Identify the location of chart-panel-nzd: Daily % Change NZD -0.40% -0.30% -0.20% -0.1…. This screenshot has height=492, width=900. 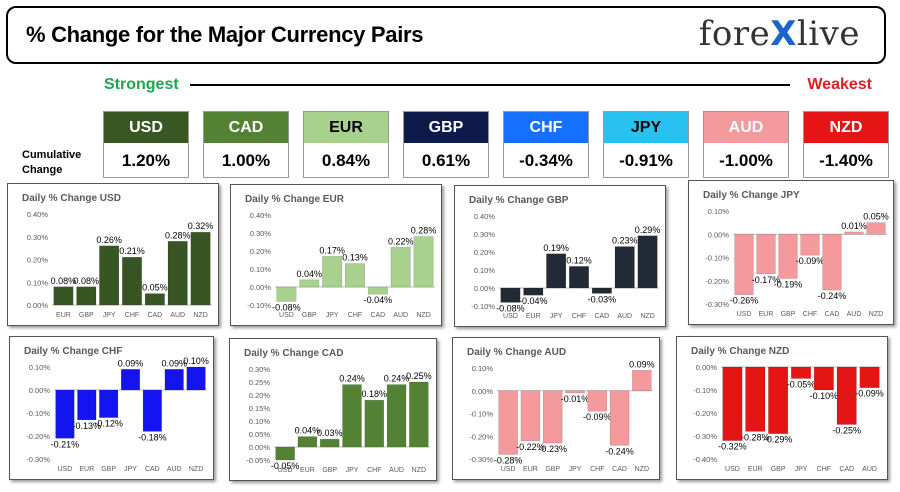
(782, 408).